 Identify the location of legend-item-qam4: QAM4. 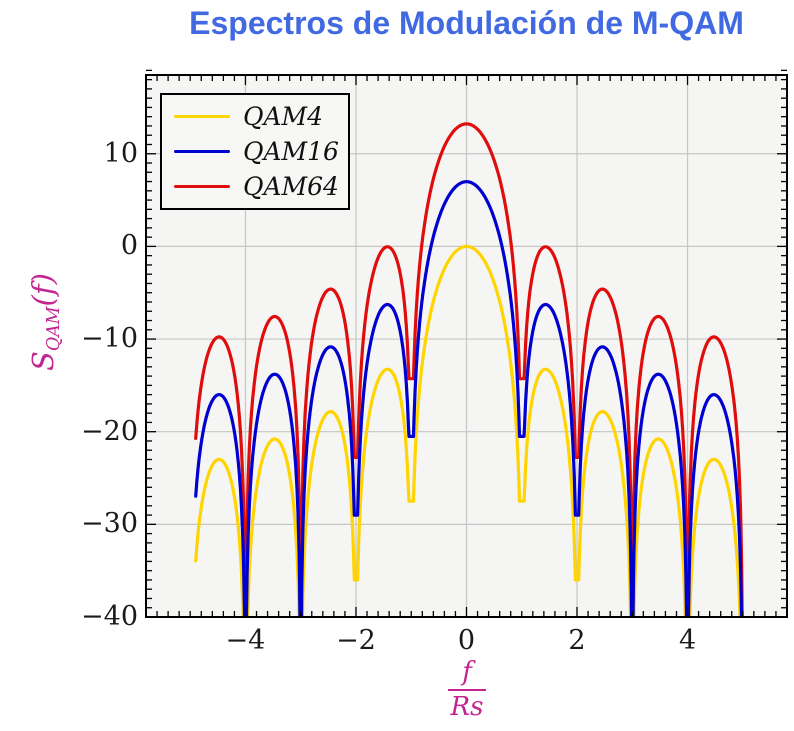
(261, 116).